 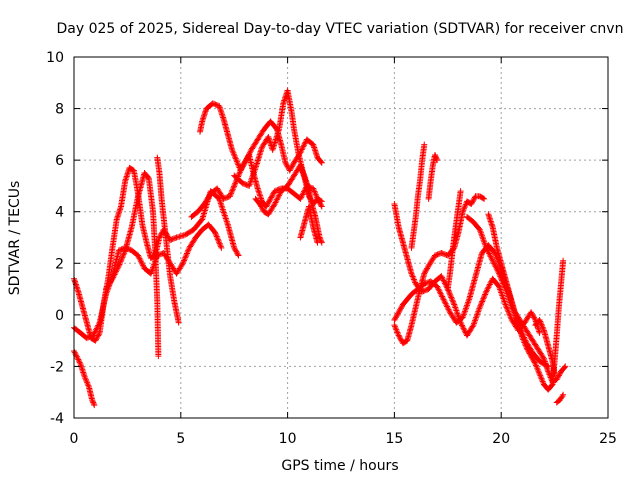 What do you see at coordinates (59, 316) in the screenshot?
I see `y-tick-label: 0` at bounding box center [59, 316].